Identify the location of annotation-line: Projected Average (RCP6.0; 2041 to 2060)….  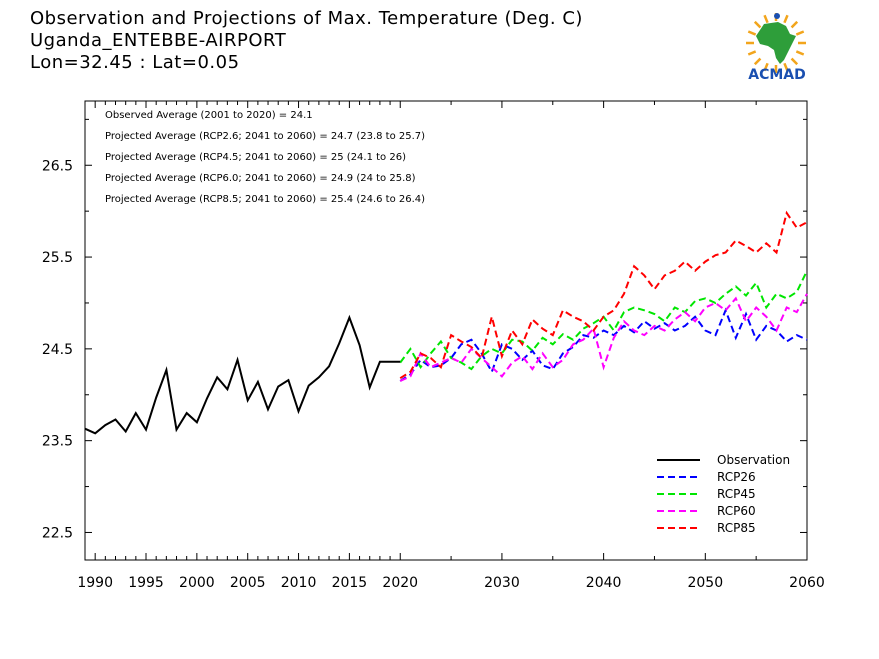
(260, 178).